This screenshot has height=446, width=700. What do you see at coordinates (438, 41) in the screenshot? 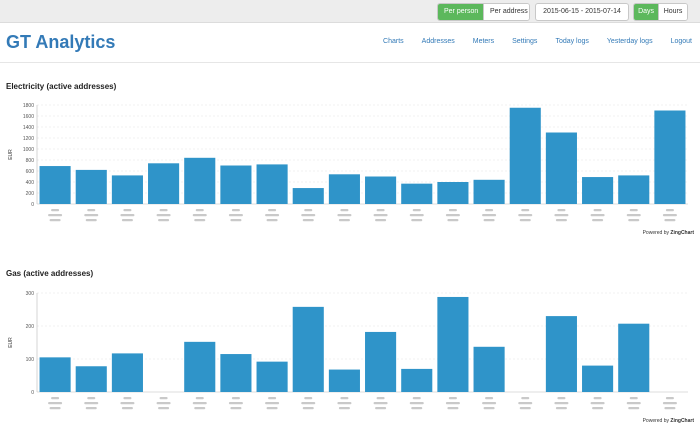
I see `nav-addresses: Addresses` at bounding box center [438, 41].